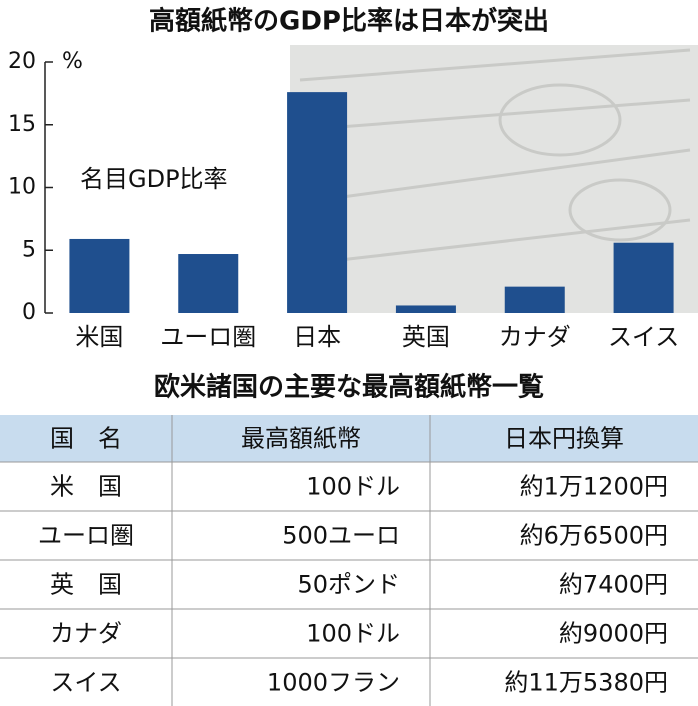 The image size is (698, 706). Describe the element at coordinates (317, 337) in the screenshot. I see `x-tick-label: 日本` at that location.